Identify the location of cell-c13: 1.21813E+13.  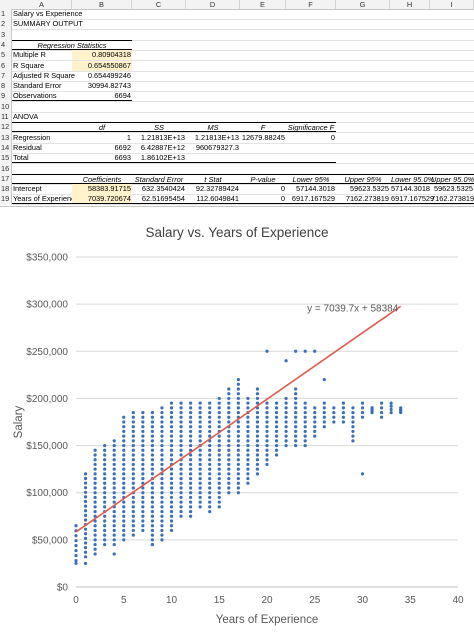
(162, 137).